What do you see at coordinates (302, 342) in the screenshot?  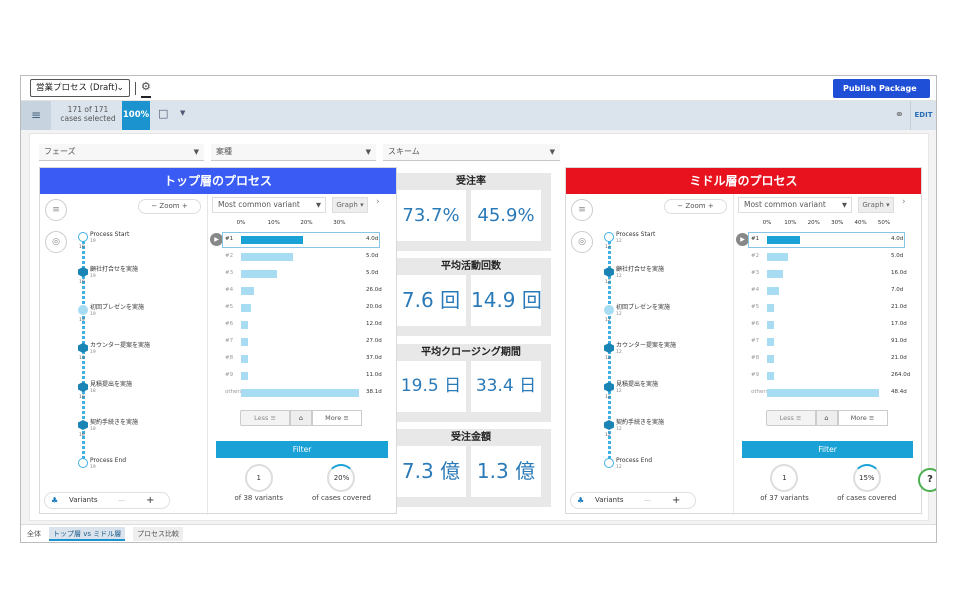 I see `variant-row: #7 27.0d` at bounding box center [302, 342].